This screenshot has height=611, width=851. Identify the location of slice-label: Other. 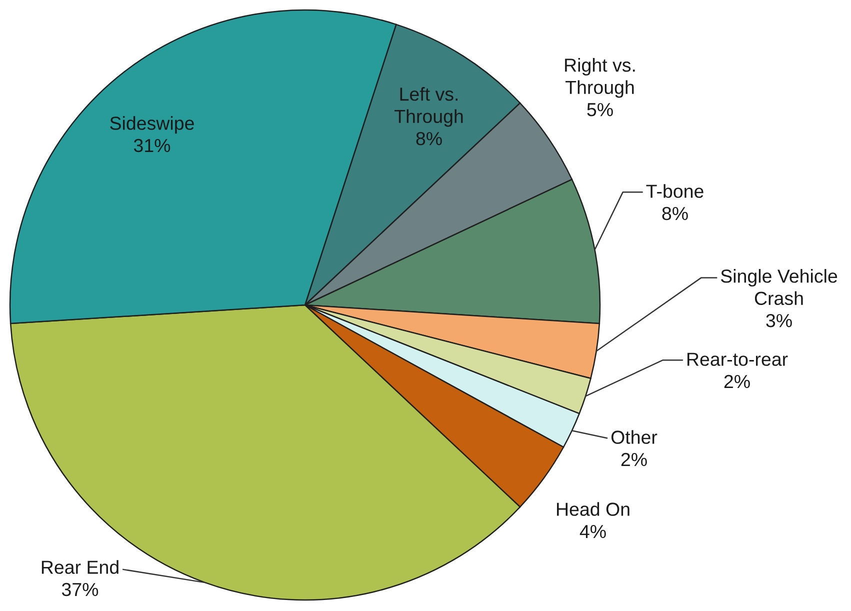
(634, 437).